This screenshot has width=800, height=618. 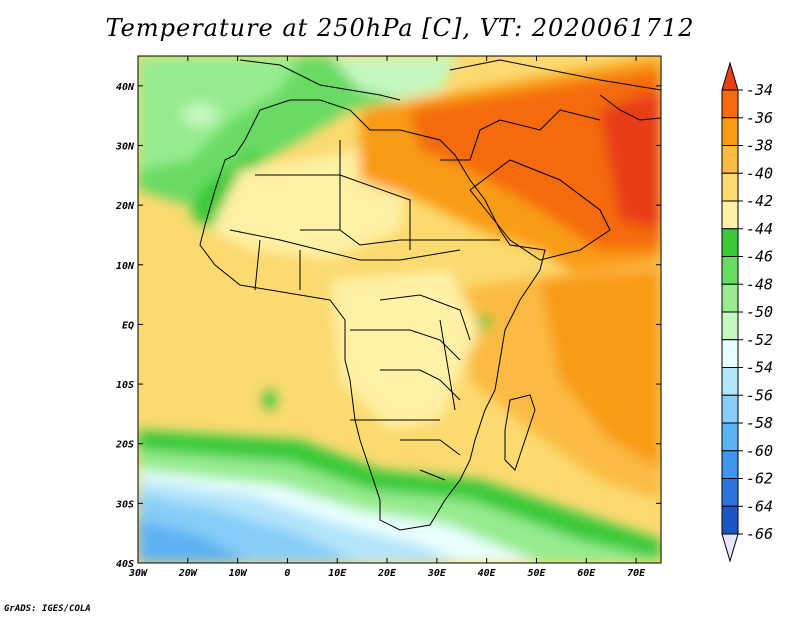 What do you see at coordinates (437, 573) in the screenshot?
I see `lon-tick-label: 30E` at bounding box center [437, 573].